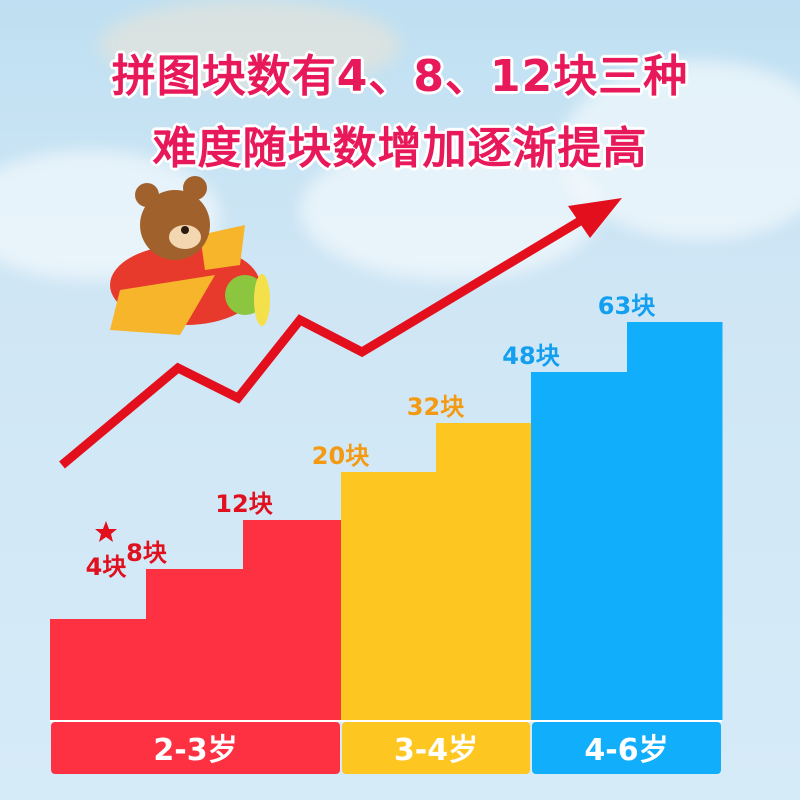 This screenshot has height=800, width=800. What do you see at coordinates (243, 504) in the screenshot?
I see `bar-value-label: 12块` at bounding box center [243, 504].